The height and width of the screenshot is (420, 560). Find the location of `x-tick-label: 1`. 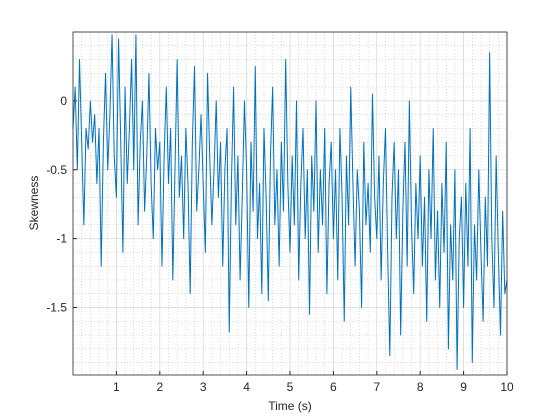

x-tick-label: 1 is located at coordinates (116, 387).